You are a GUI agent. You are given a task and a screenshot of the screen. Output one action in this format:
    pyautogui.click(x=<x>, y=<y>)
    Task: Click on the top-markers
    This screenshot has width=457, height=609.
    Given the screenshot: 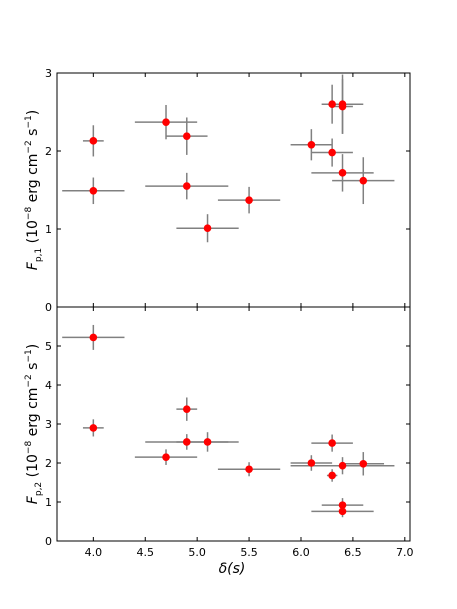 What is the action you would take?
    pyautogui.click(x=228, y=166)
    